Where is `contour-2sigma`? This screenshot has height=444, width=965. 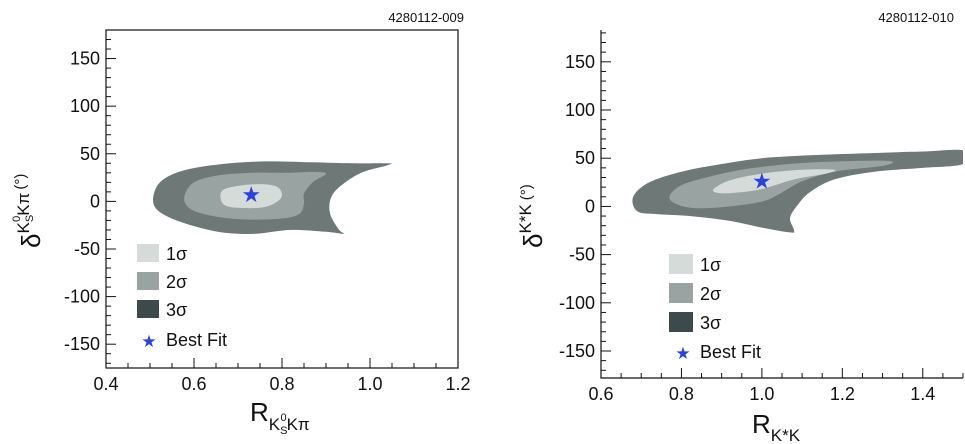 contour-2sigma is located at coordinates (781, 184).